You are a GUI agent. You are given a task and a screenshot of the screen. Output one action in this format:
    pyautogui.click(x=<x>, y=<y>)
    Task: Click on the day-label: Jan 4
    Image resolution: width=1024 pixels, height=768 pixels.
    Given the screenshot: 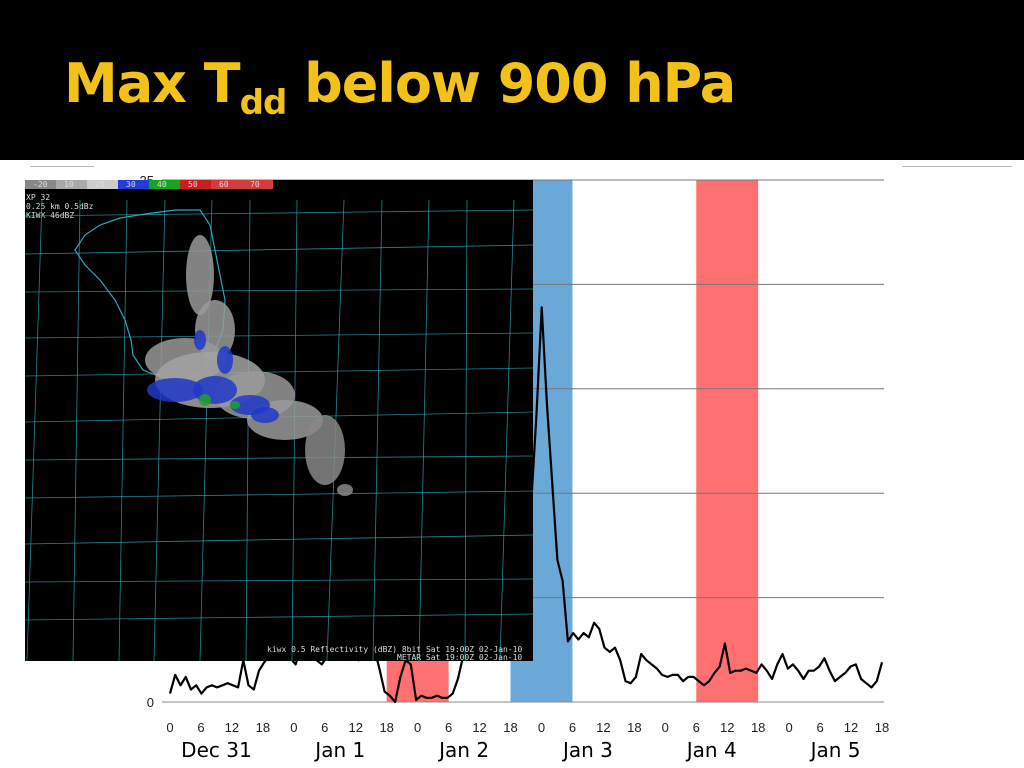 What is the action you would take?
    pyautogui.click(x=711, y=750)
    